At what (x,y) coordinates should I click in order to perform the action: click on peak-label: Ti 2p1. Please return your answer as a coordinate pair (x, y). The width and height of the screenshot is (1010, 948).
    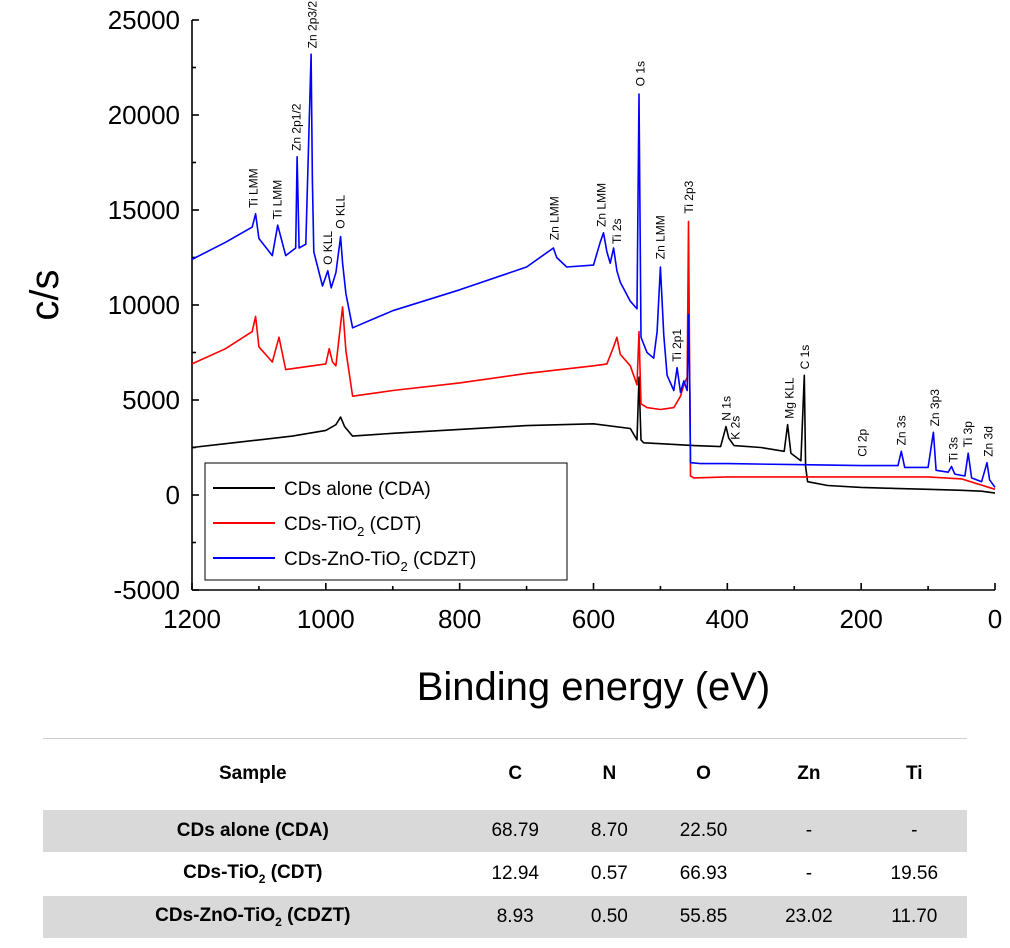
    Looking at the image, I should click on (677, 345).